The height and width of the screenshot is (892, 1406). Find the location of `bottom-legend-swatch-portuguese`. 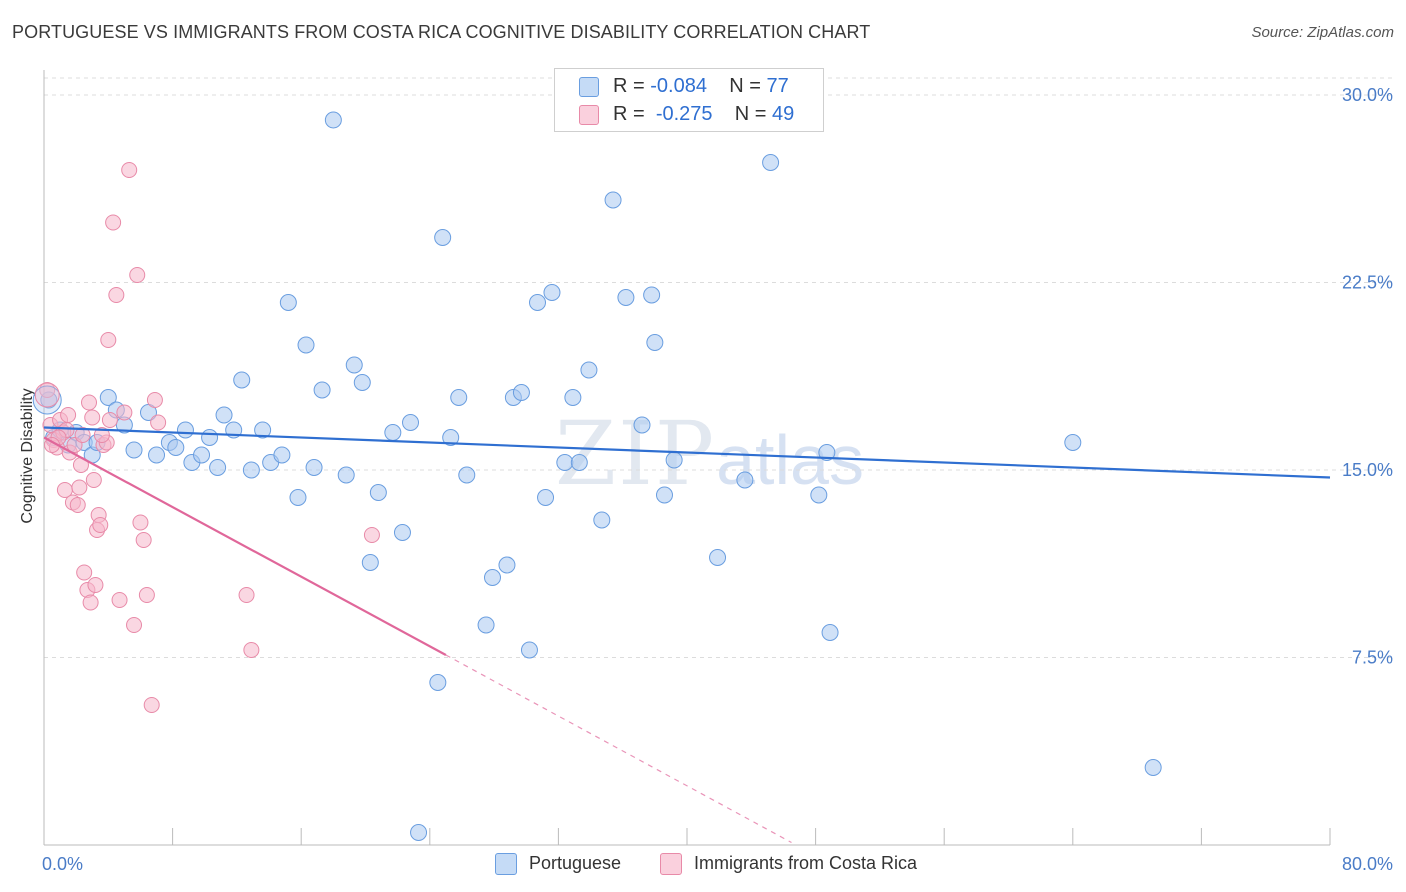

bottom-legend-swatch-portuguese is located at coordinates (506, 864).